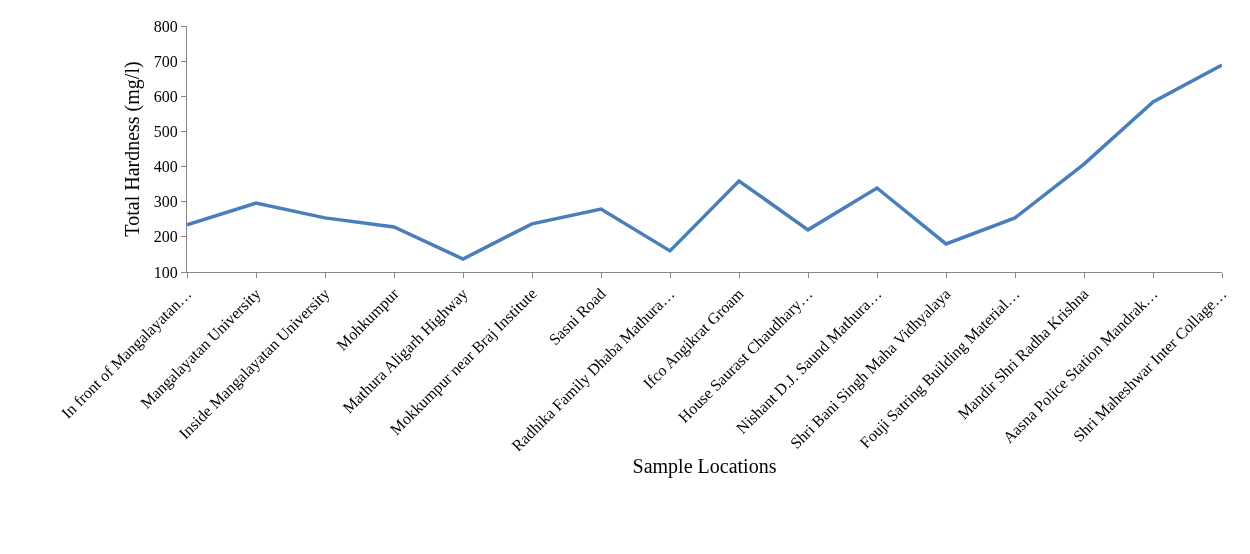  Describe the element at coordinates (165, 272) in the screenshot. I see `y-tick-label: 100` at that location.